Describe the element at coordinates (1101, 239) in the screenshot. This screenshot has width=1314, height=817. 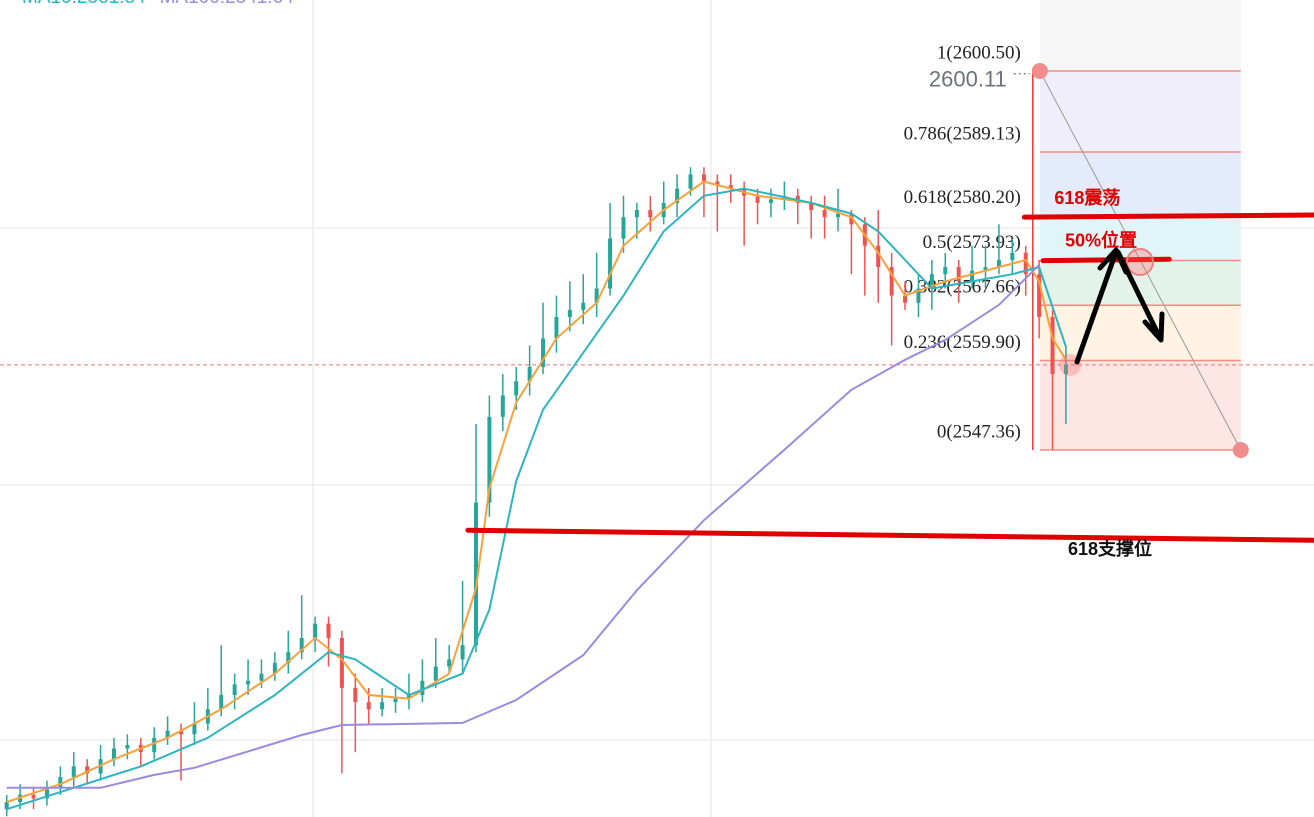
I see `annotation-text: 50%位置` at that location.